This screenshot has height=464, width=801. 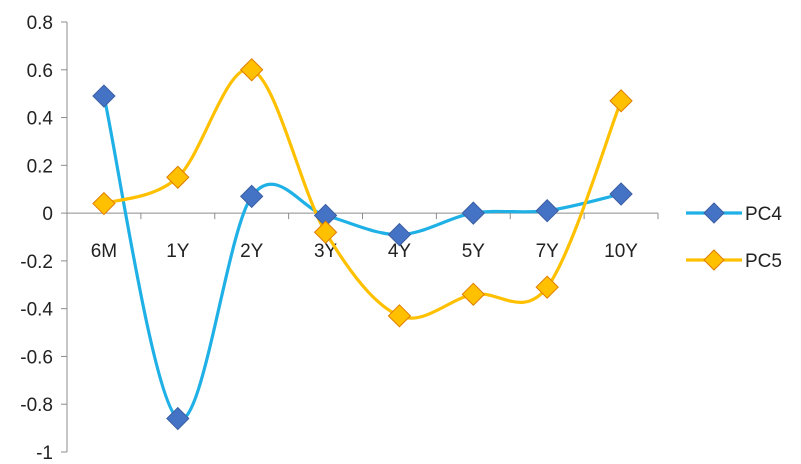 What do you see at coordinates (763, 214) in the screenshot?
I see `legend-label: PC4` at bounding box center [763, 214].